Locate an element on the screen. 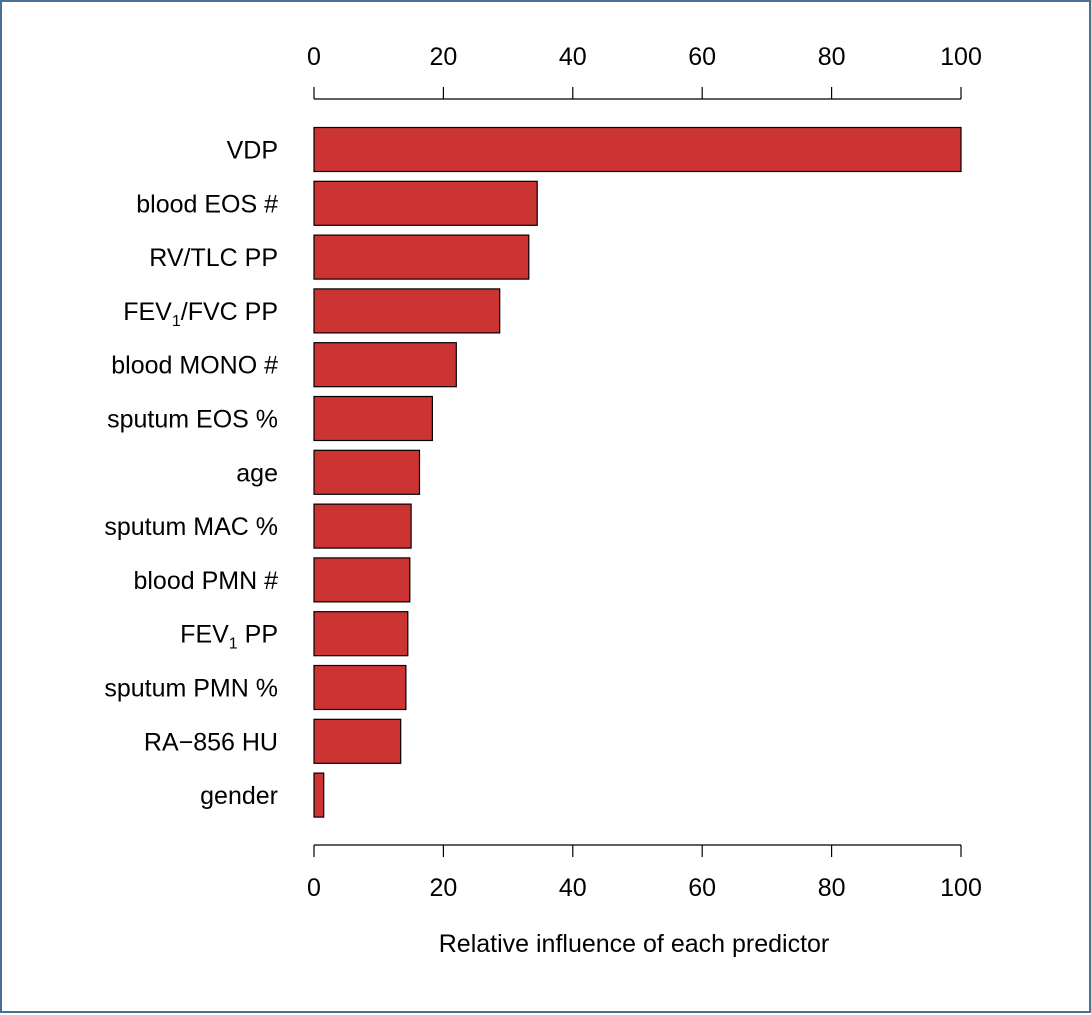  category-label: sputum PMN % is located at coordinates (191, 689).